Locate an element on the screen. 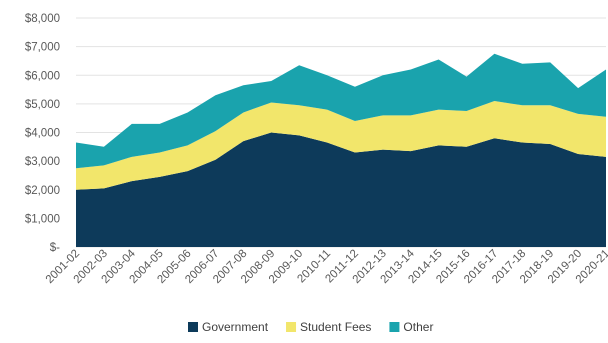 The image size is (608, 343). legend: Government Student Fees Other is located at coordinates (310, 327).